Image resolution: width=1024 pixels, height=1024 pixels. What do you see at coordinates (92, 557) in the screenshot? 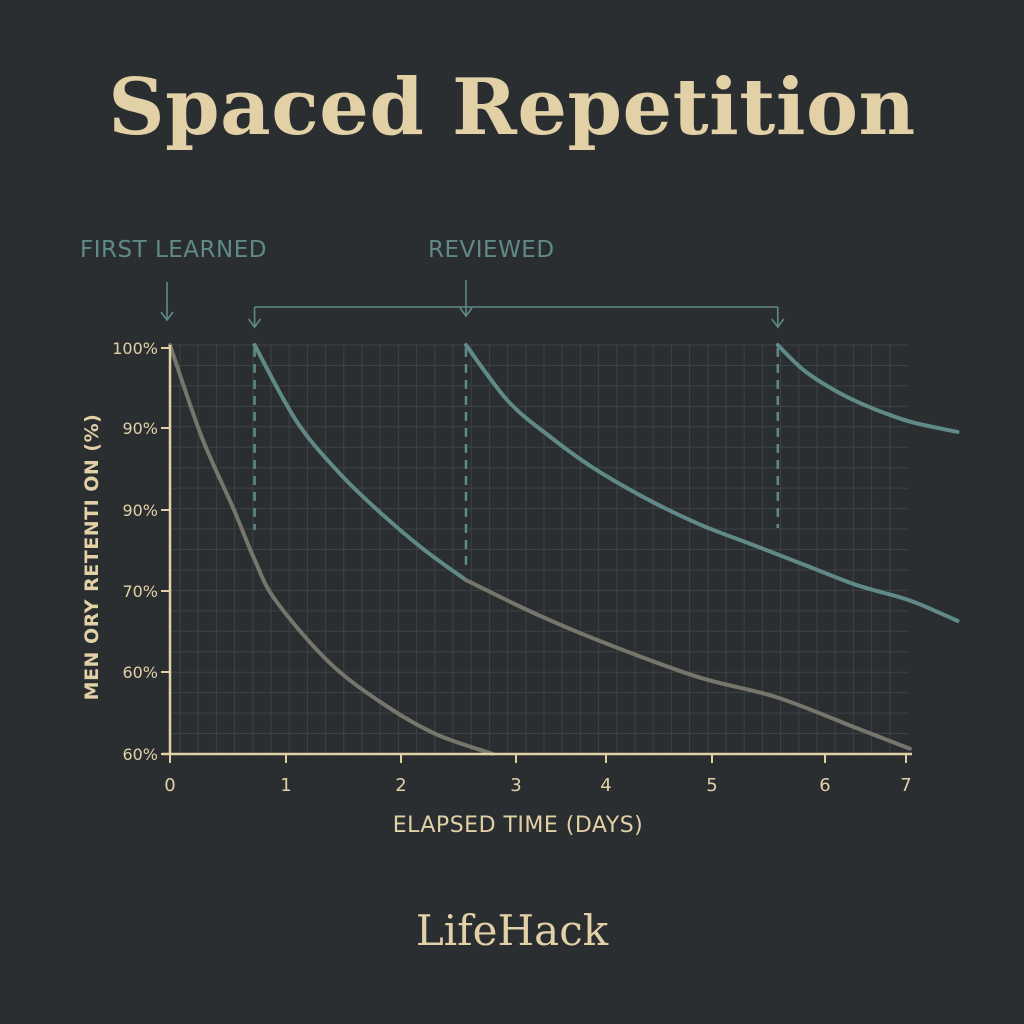
I see `y-axis-label: MEN ORY RETENTI ON (%)` at bounding box center [92, 557].